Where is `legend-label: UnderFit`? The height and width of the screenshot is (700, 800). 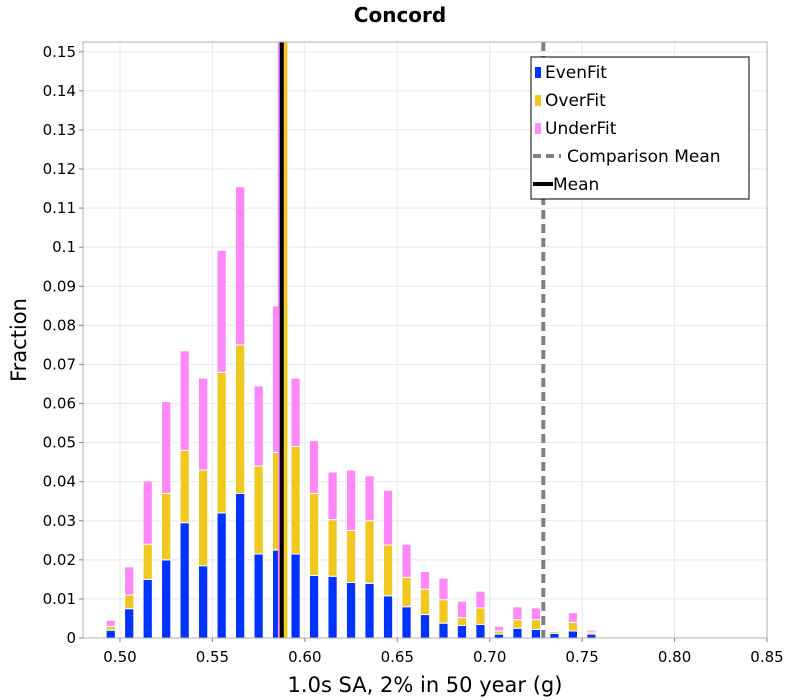 legend-label: UnderFit is located at coordinates (581, 129).